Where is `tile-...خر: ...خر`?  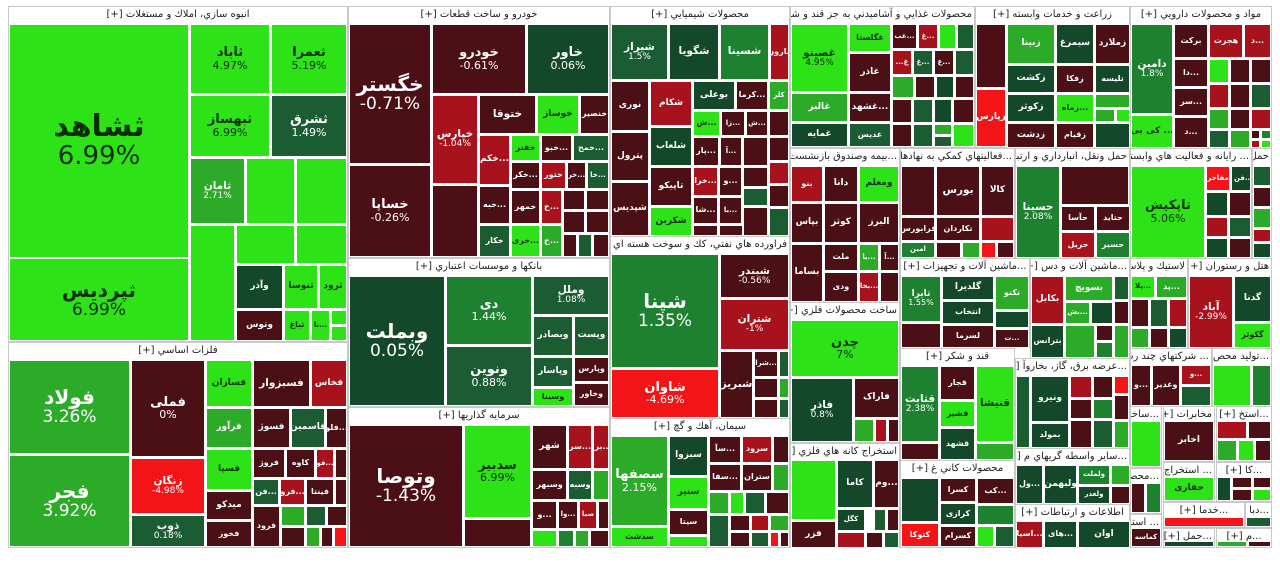 tile-...خر: ...خر is located at coordinates (576, 175).